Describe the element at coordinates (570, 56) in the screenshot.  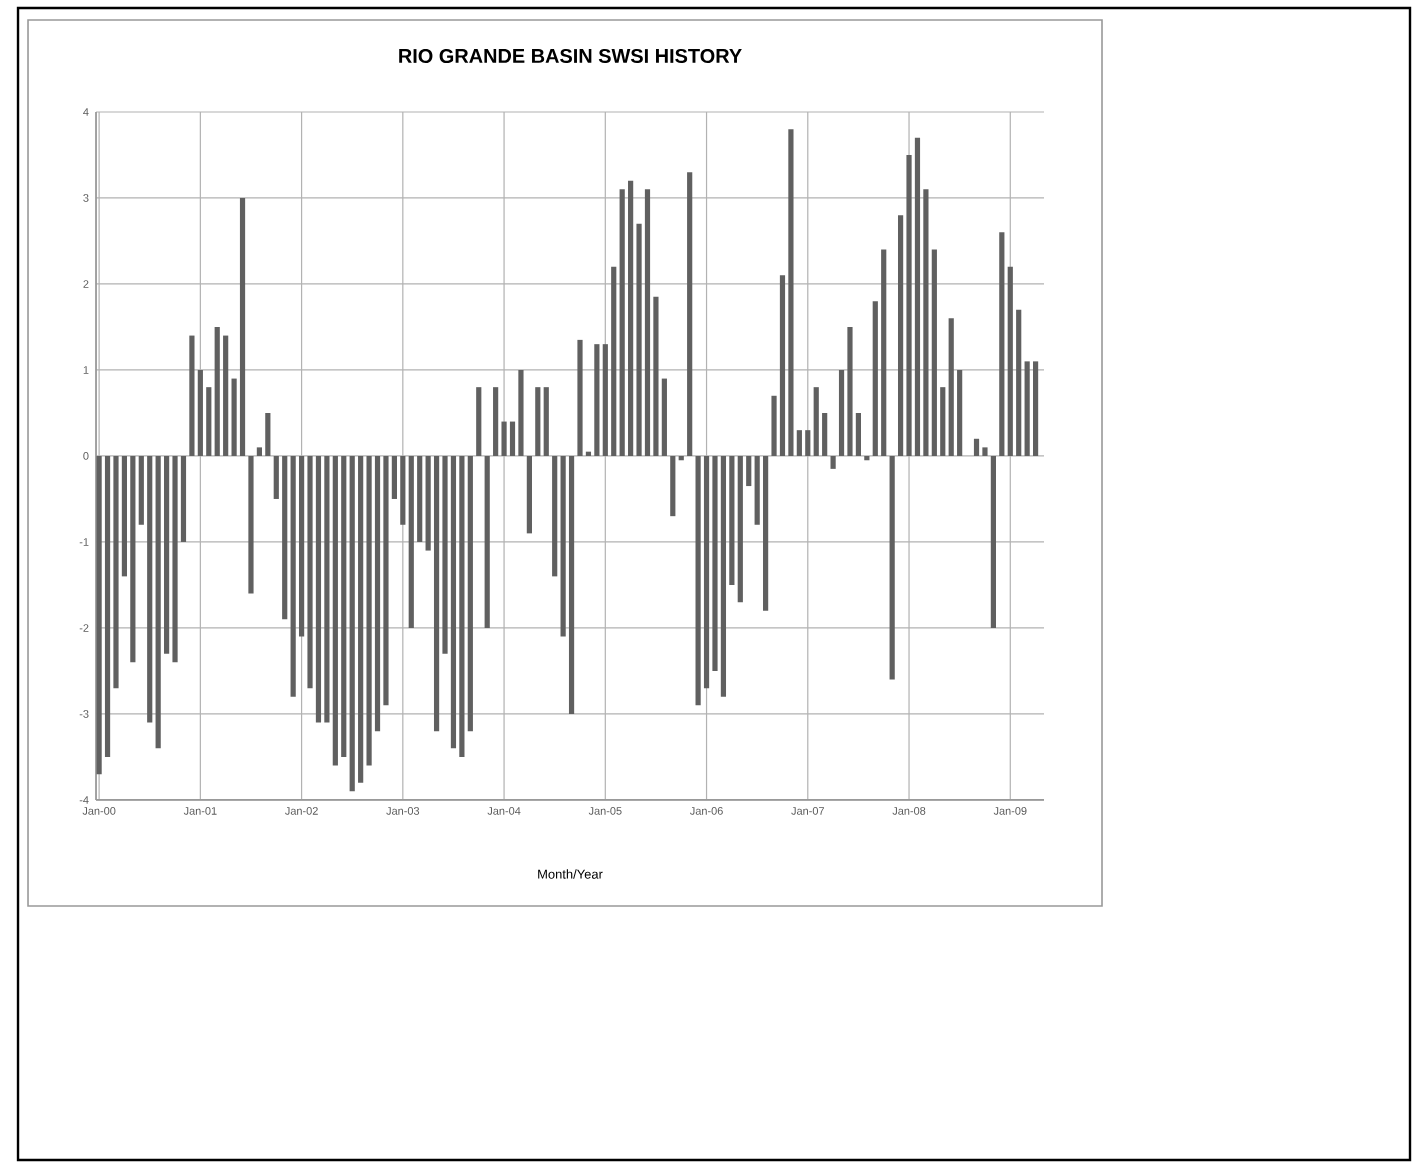
I see `chart-title: RIO GRANDE BASIN SWSI HISTORY` at that location.